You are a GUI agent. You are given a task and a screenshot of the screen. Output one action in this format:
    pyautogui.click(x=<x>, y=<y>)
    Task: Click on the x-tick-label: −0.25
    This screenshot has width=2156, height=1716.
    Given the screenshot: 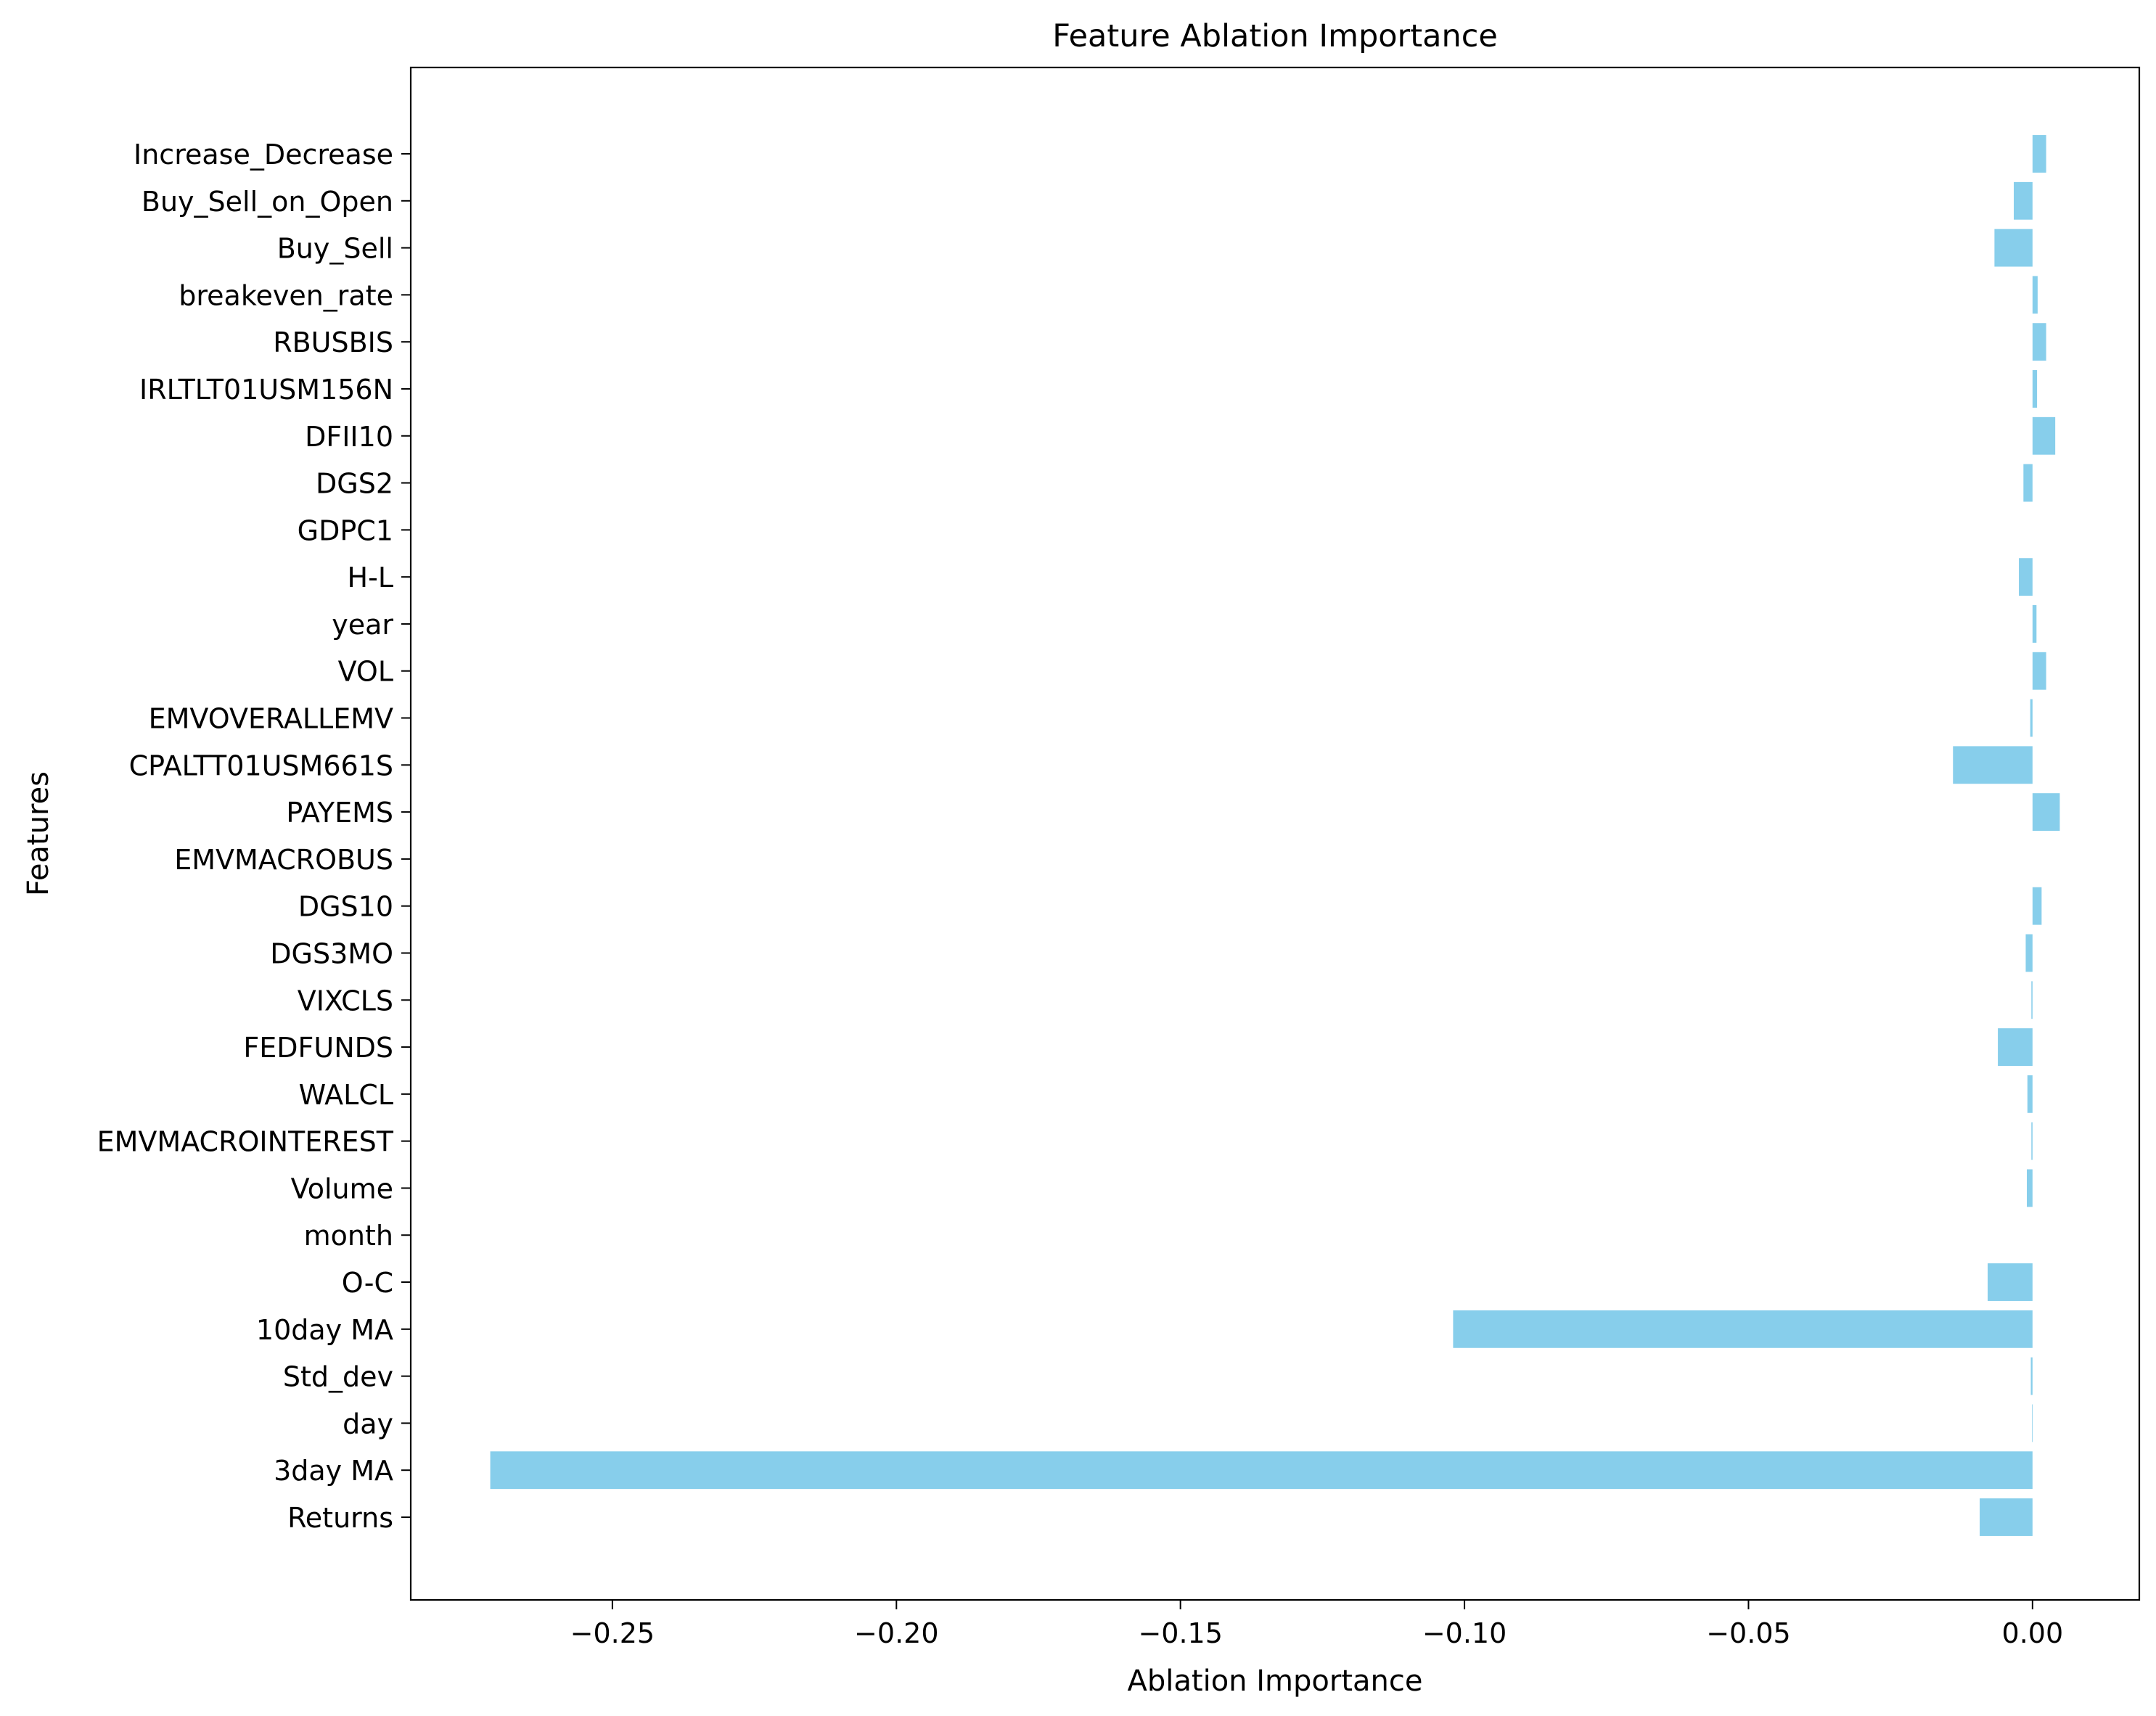 What is the action you would take?
    pyautogui.click(x=612, y=1633)
    